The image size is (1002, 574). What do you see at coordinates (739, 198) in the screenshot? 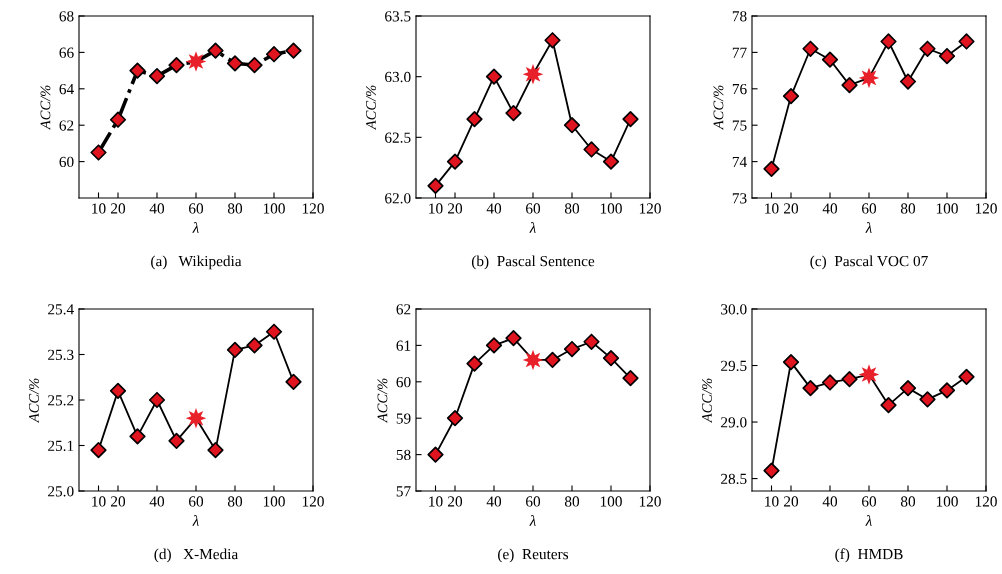
I see `y-tick-label: 73` at bounding box center [739, 198].